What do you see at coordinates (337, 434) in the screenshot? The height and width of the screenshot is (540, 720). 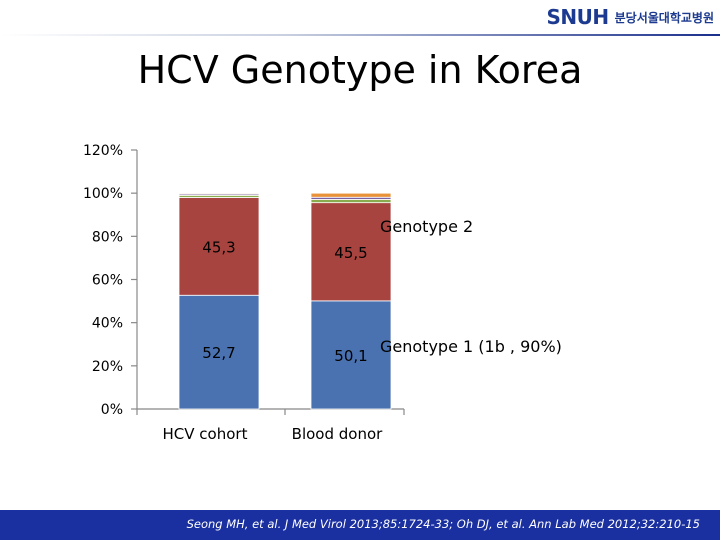 I see `category-label: Blood donor` at bounding box center [337, 434].